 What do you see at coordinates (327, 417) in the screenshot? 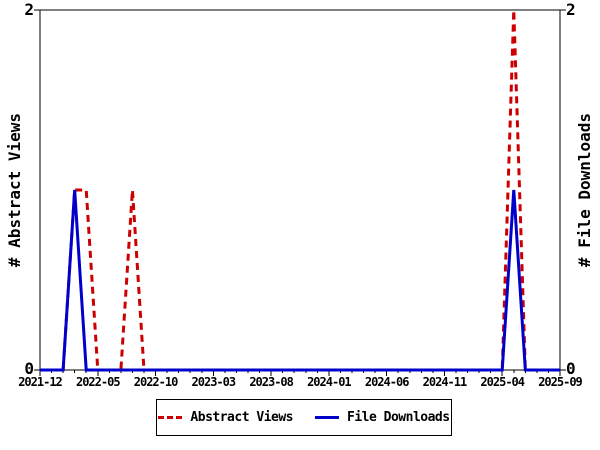
I see `legend-line-sample-file-downloads` at bounding box center [327, 417].